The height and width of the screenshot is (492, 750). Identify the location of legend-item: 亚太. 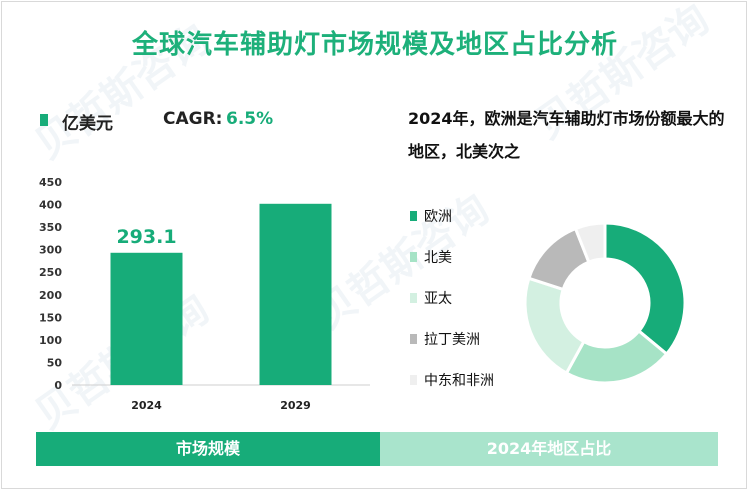
(480, 296).